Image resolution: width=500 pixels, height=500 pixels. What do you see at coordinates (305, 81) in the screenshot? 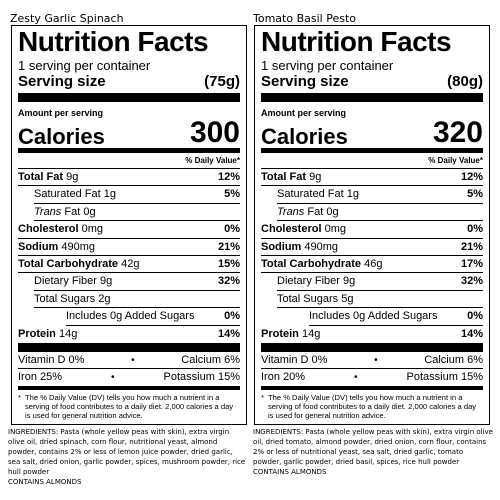
I see `serving-size-label: Serving size` at bounding box center [305, 81].